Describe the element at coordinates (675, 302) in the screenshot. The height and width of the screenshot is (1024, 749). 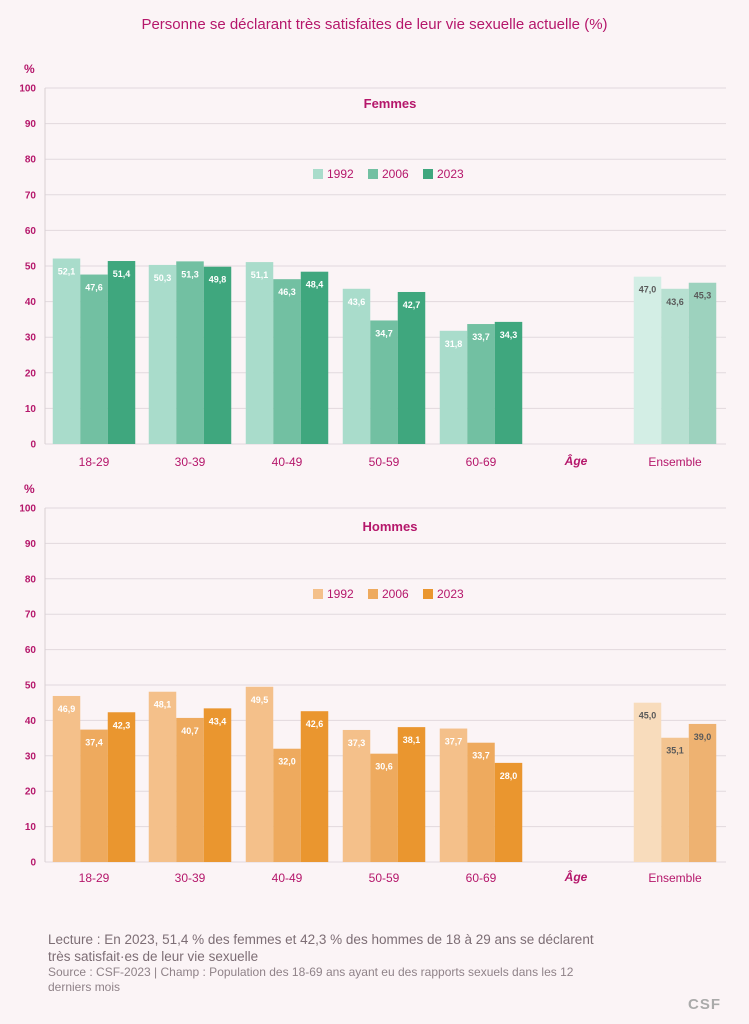
I see `data-label: 43,6` at that location.